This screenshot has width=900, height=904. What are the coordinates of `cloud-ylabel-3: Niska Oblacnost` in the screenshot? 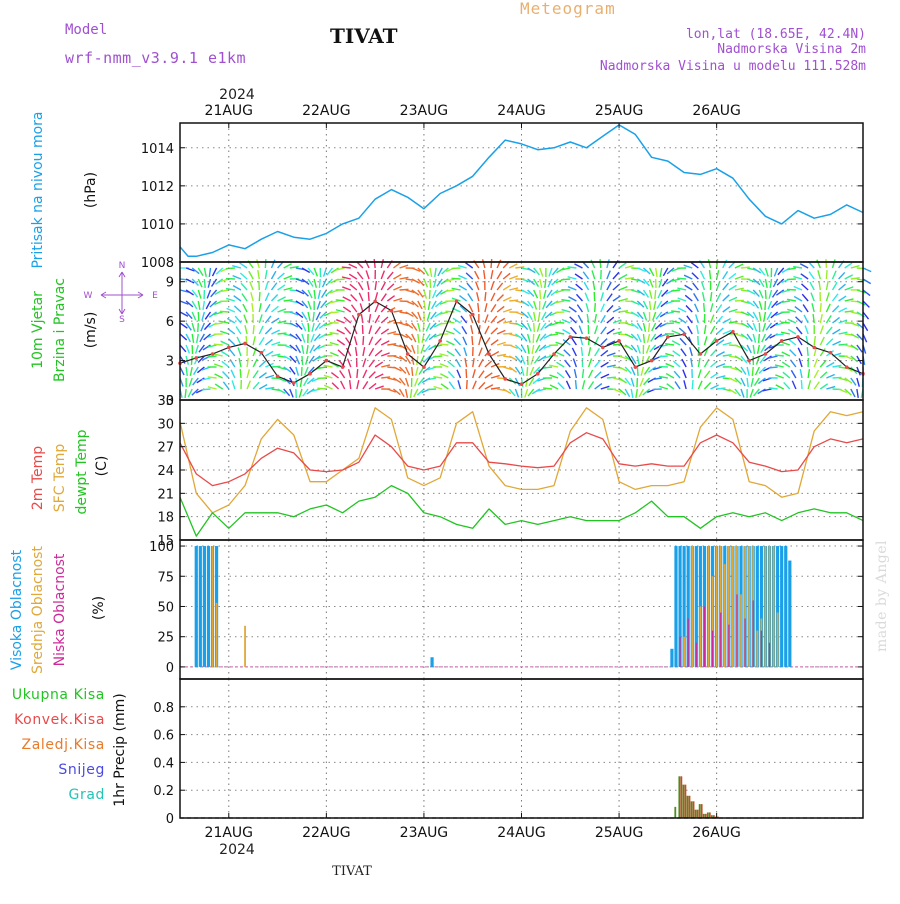 It's located at (60, 609).